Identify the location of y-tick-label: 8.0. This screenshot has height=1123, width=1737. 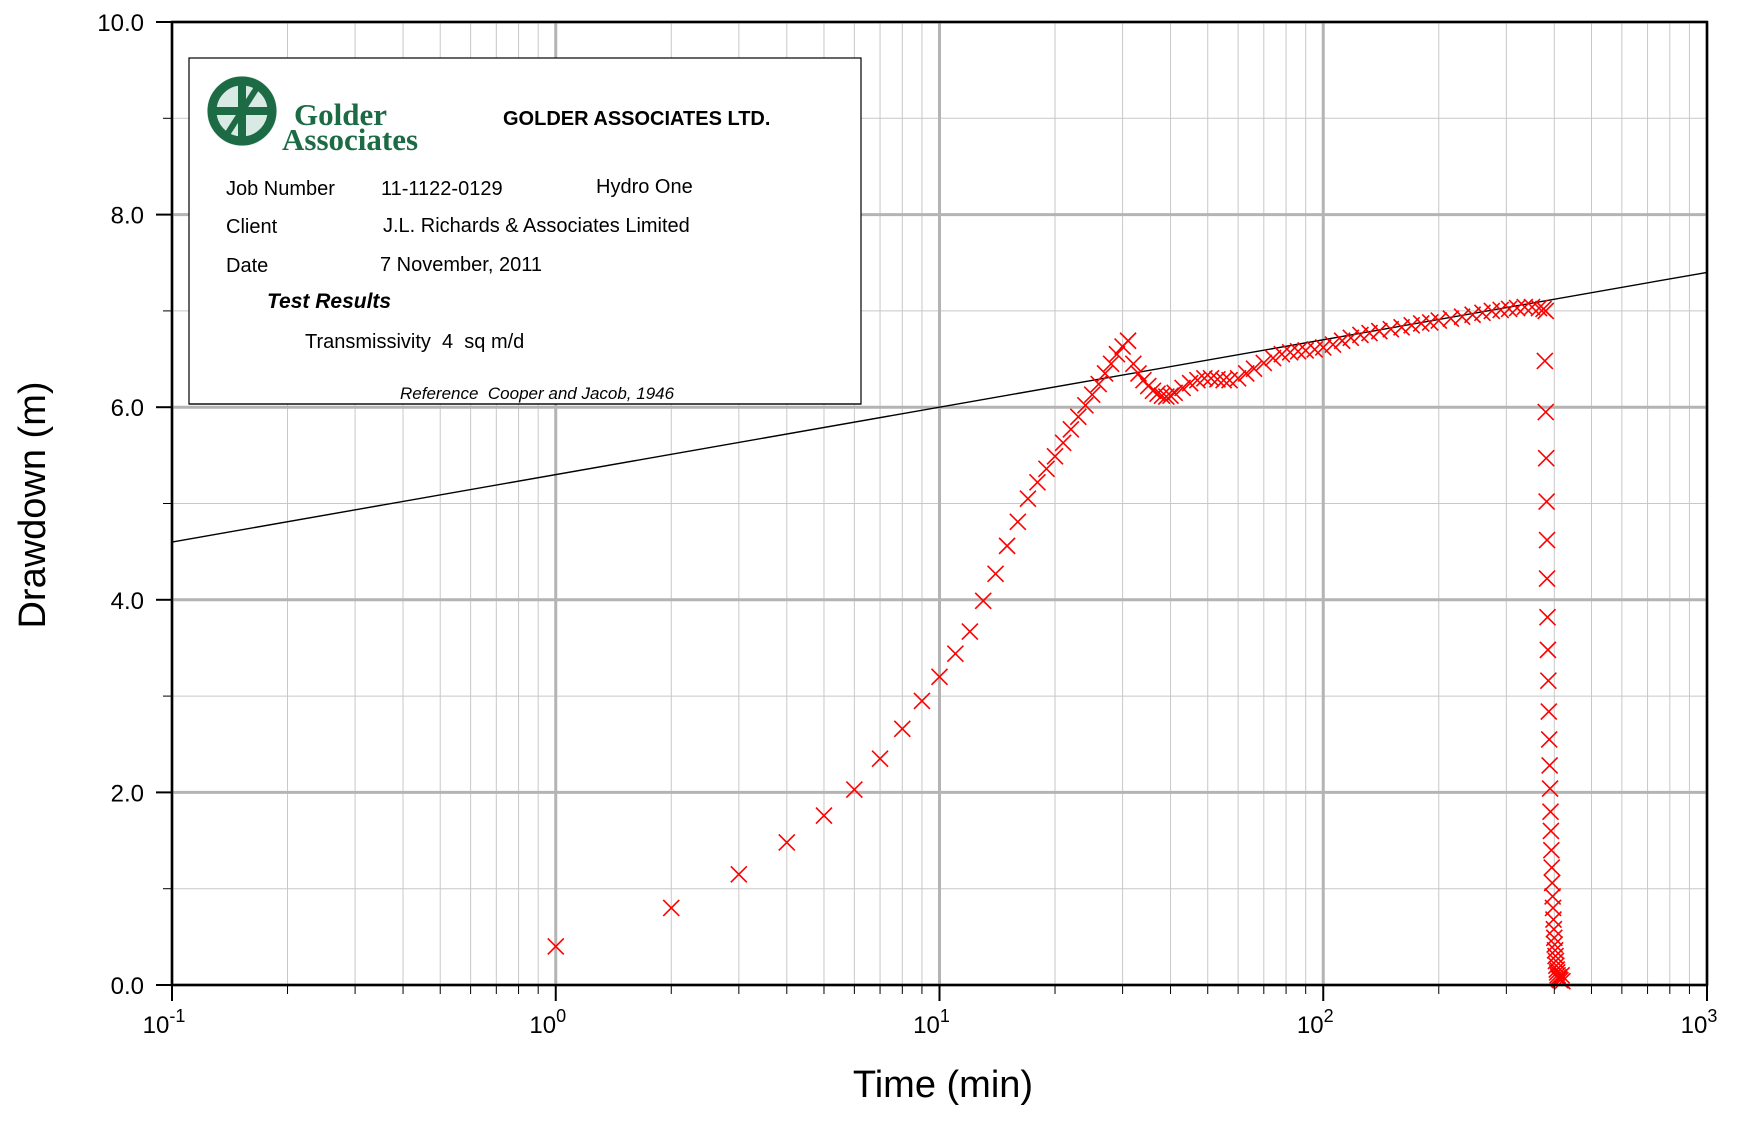
(127, 216).